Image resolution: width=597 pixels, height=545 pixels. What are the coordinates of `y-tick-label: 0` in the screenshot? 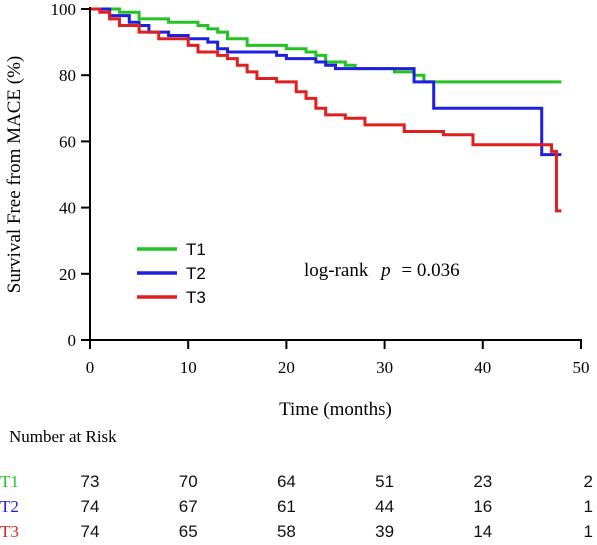 It's located at (72, 340).